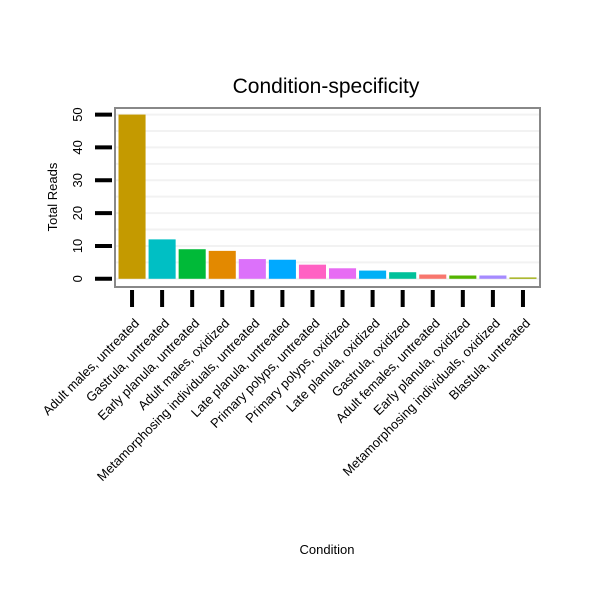  What do you see at coordinates (77, 180) in the screenshot?
I see `y-tick-label: 30` at bounding box center [77, 180].